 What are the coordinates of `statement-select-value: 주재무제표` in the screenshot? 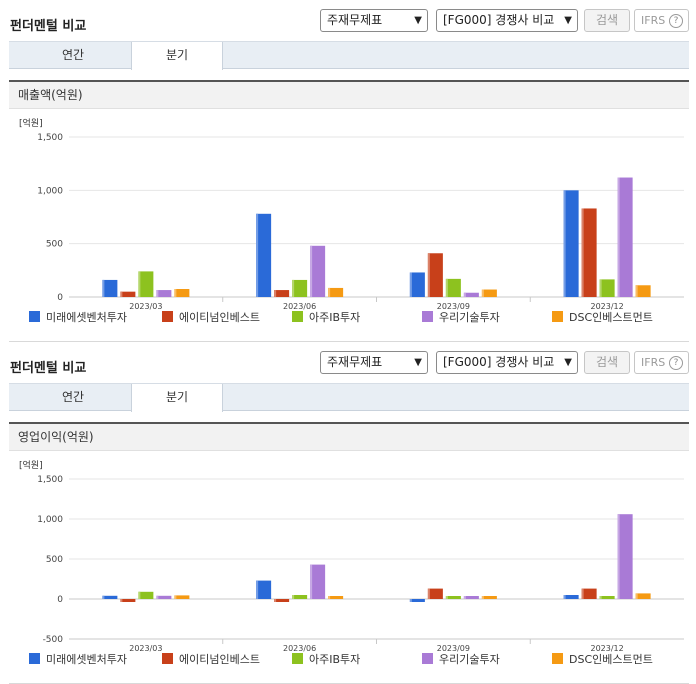 It's located at (355, 20).